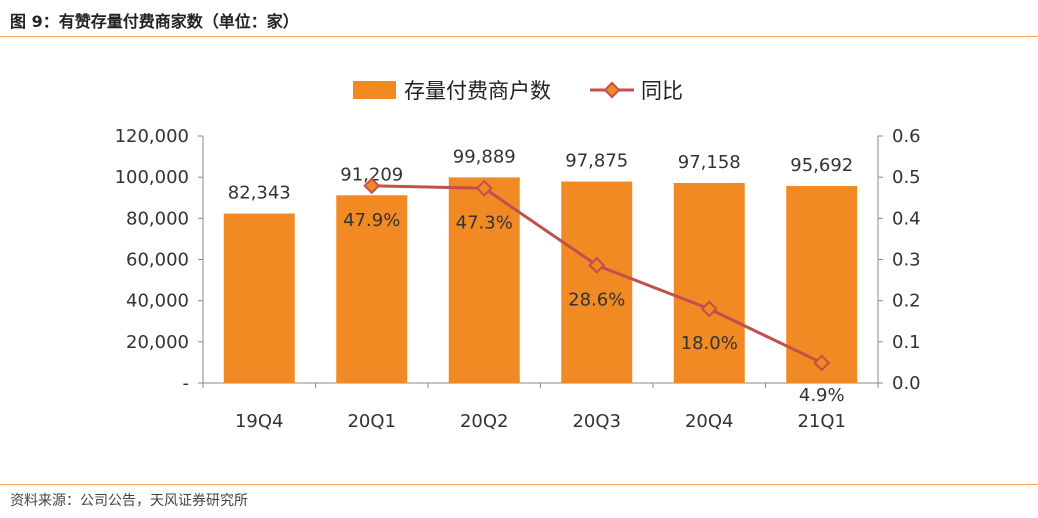 The image size is (1038, 518). I want to click on yoy-value-label: 28.6%, so click(596, 299).